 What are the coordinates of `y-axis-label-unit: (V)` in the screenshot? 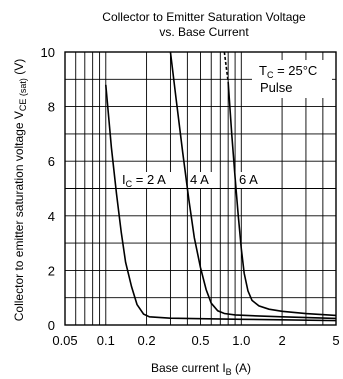 It's located at (19, 68).